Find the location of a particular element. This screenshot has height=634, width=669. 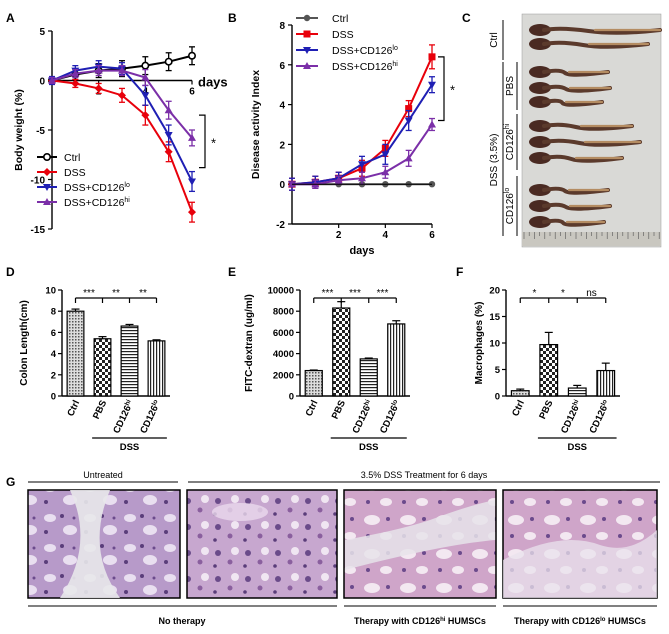

category-label-d-0: Ctrl is located at coordinates (73, 408).